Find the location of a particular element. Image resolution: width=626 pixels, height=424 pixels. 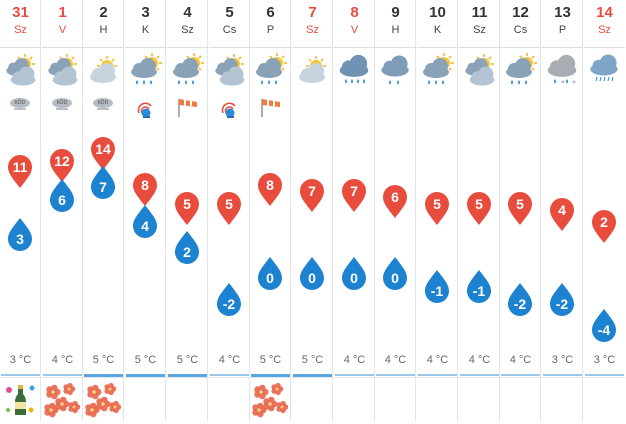

low-temp-marker: 7 is located at coordinates (103, 182).